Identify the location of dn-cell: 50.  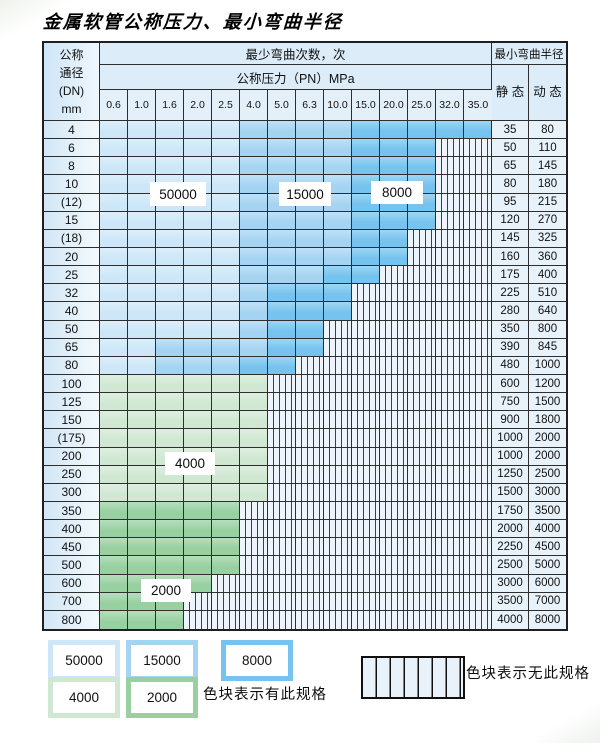
(72, 329).